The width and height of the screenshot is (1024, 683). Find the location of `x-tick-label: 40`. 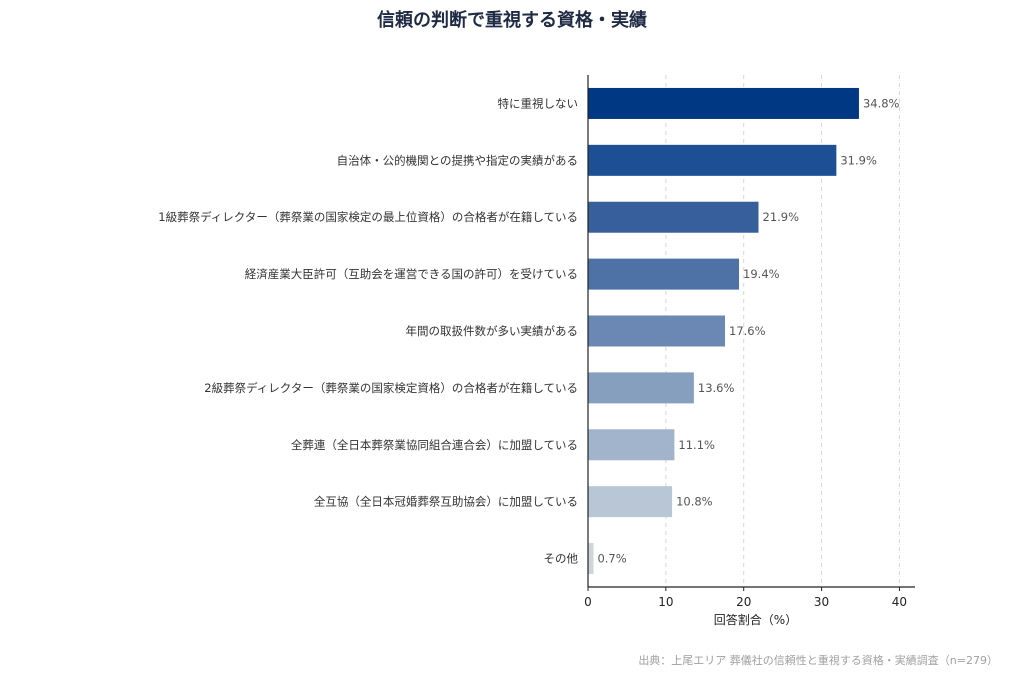

x-tick-label: 40 is located at coordinates (899, 602).